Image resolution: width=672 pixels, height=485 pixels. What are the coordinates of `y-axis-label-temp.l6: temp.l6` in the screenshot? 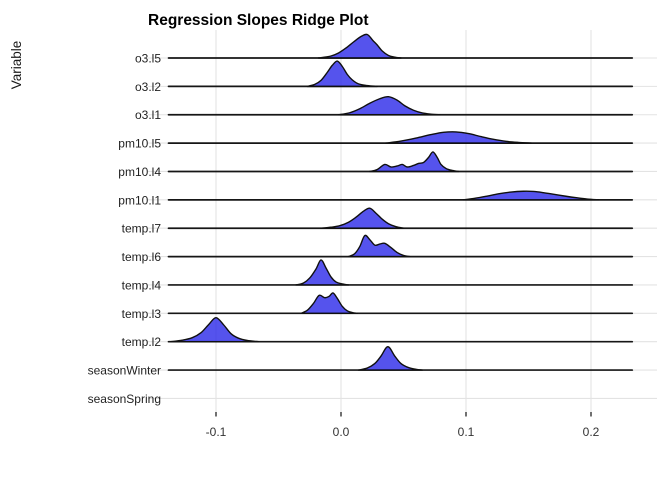 It's located at (142, 257).